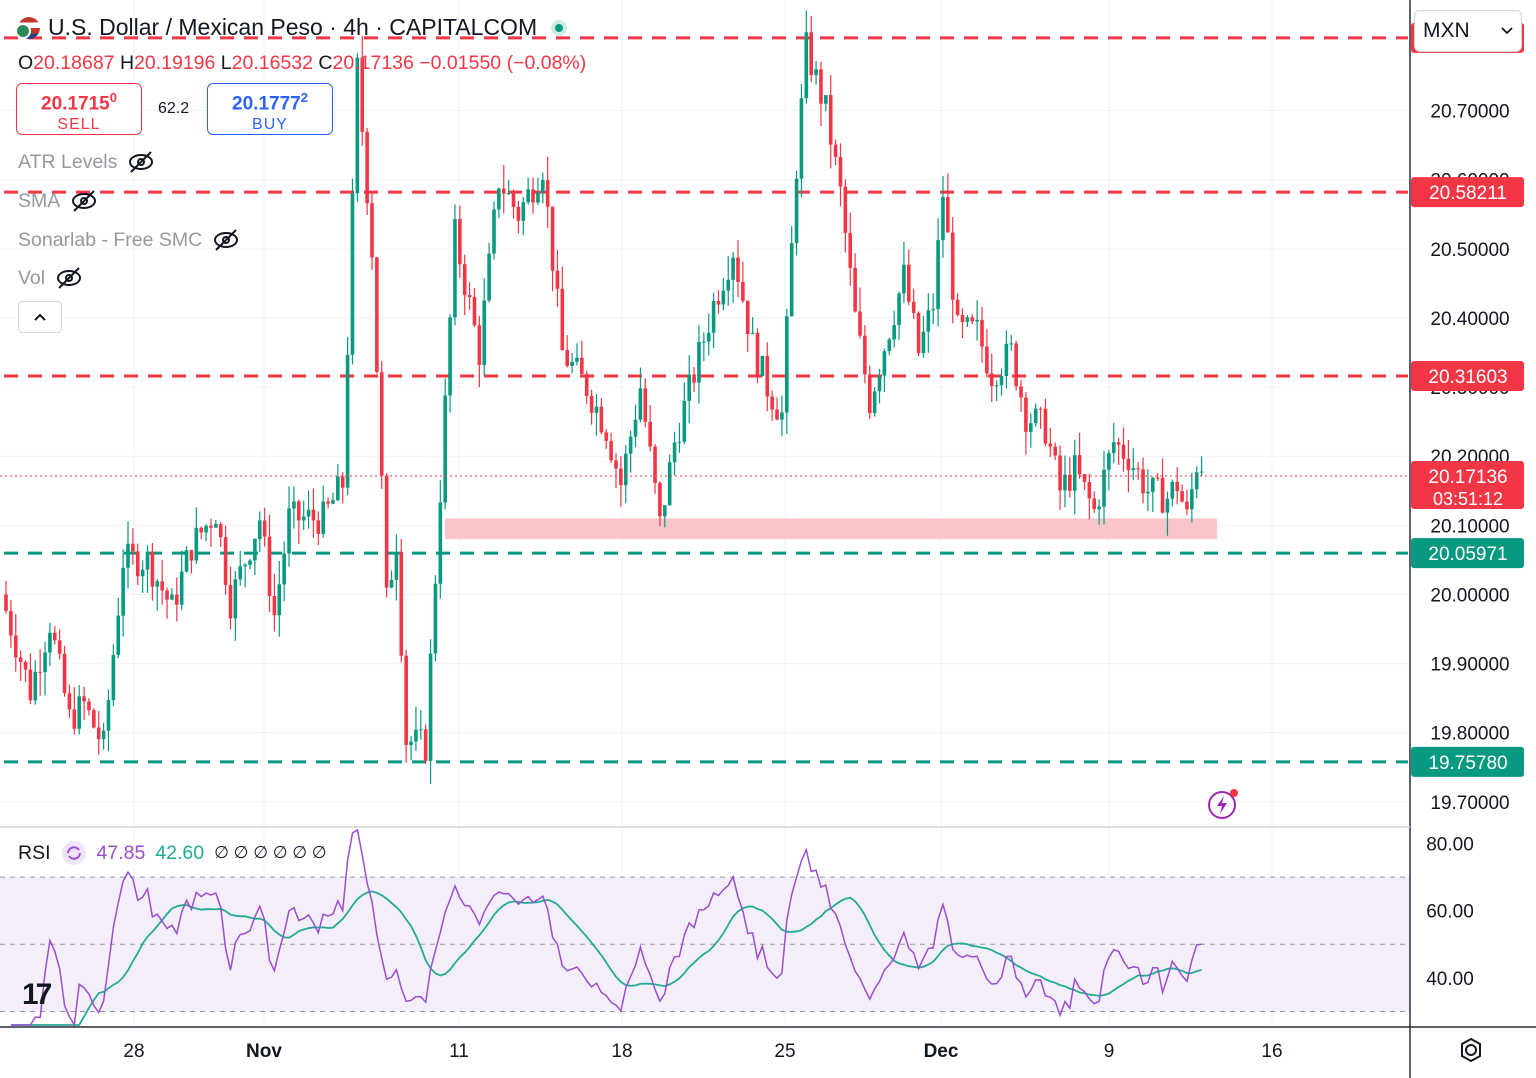 The width and height of the screenshot is (1536, 1078). I want to click on currency-select: MXN, so click(1468, 31).